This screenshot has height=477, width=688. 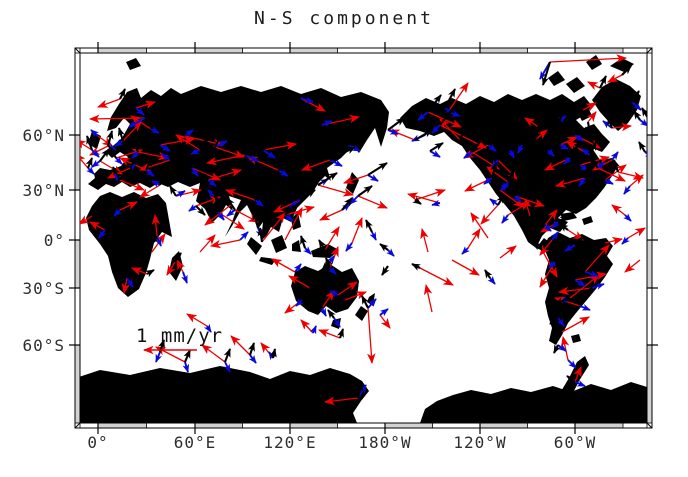 I want to click on landmass-new-zealand-south, so click(x=361, y=313).